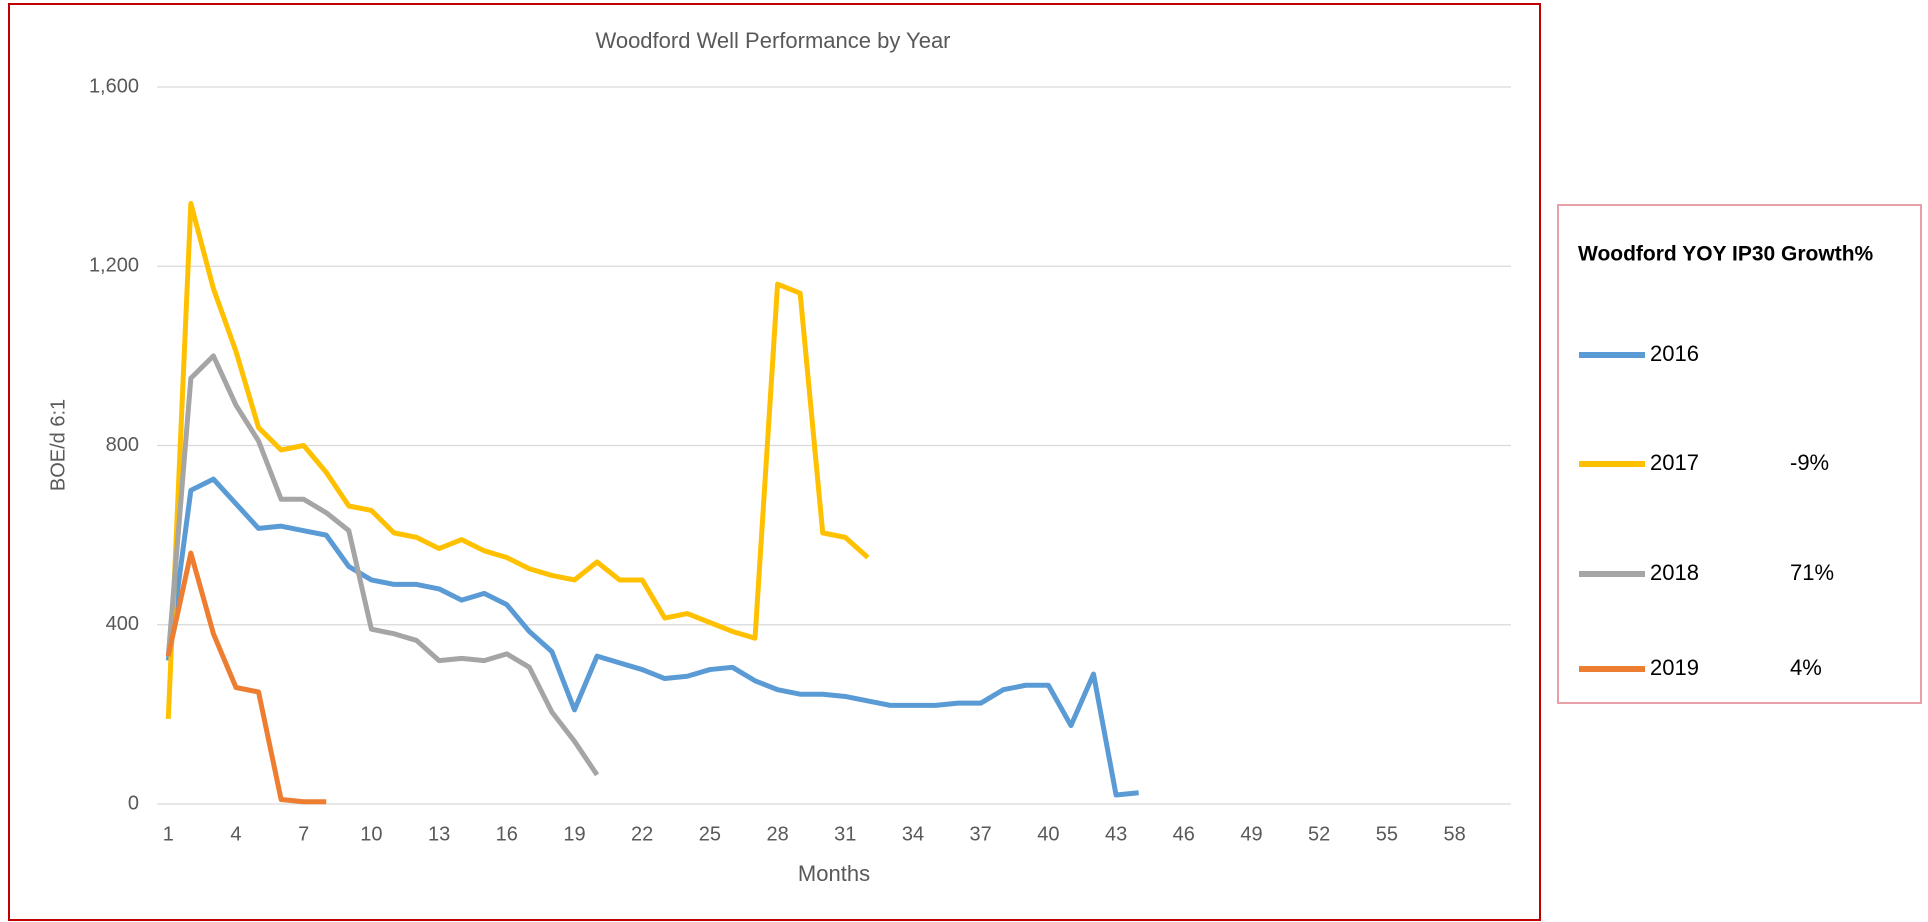 The image size is (1928, 922). What do you see at coordinates (1674, 572) in the screenshot?
I see `legend-label: 2018` at bounding box center [1674, 572].